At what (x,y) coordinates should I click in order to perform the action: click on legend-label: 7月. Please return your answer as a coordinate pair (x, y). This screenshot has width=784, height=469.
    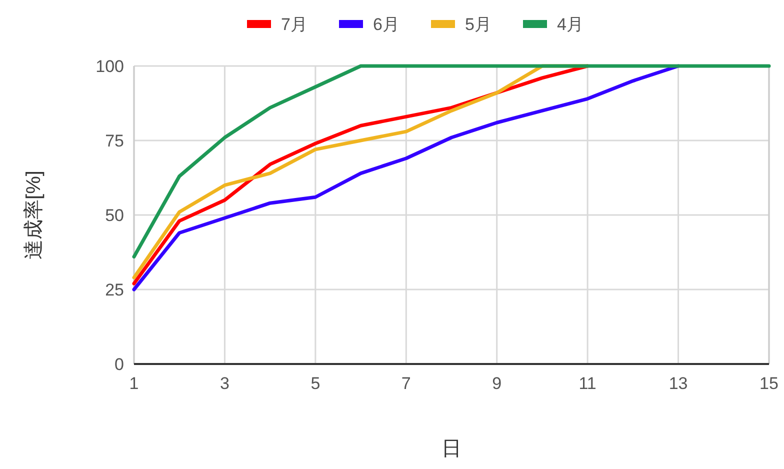
    Looking at the image, I should click on (294, 24).